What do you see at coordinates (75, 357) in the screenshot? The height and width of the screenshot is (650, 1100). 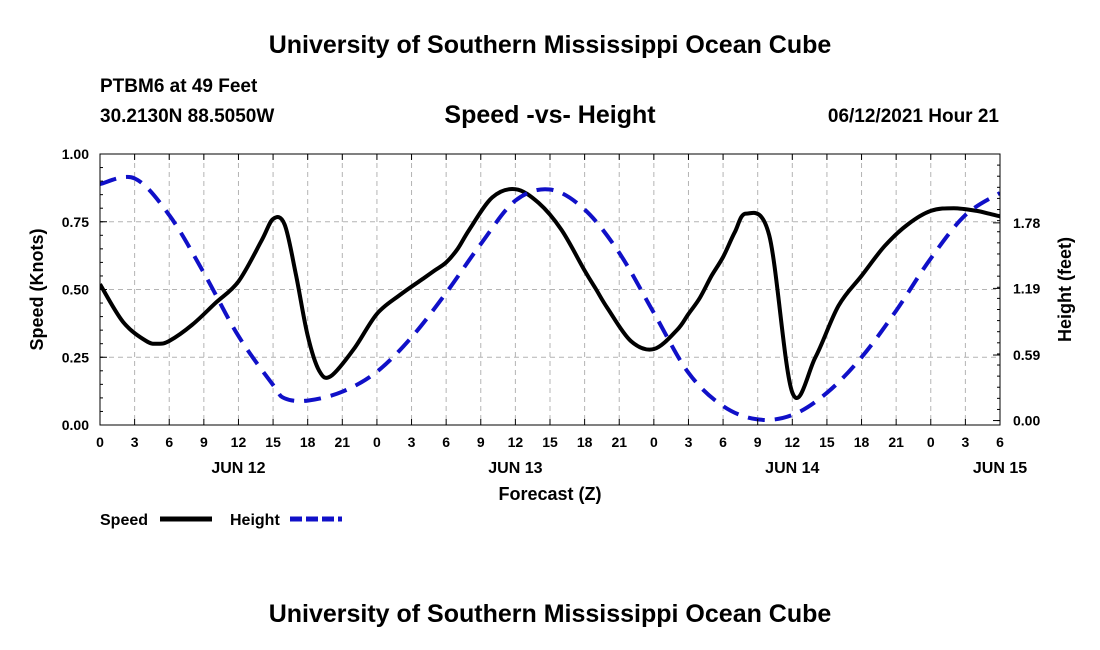 I see `y-left-tick-label: 0.25` at bounding box center [75, 357].